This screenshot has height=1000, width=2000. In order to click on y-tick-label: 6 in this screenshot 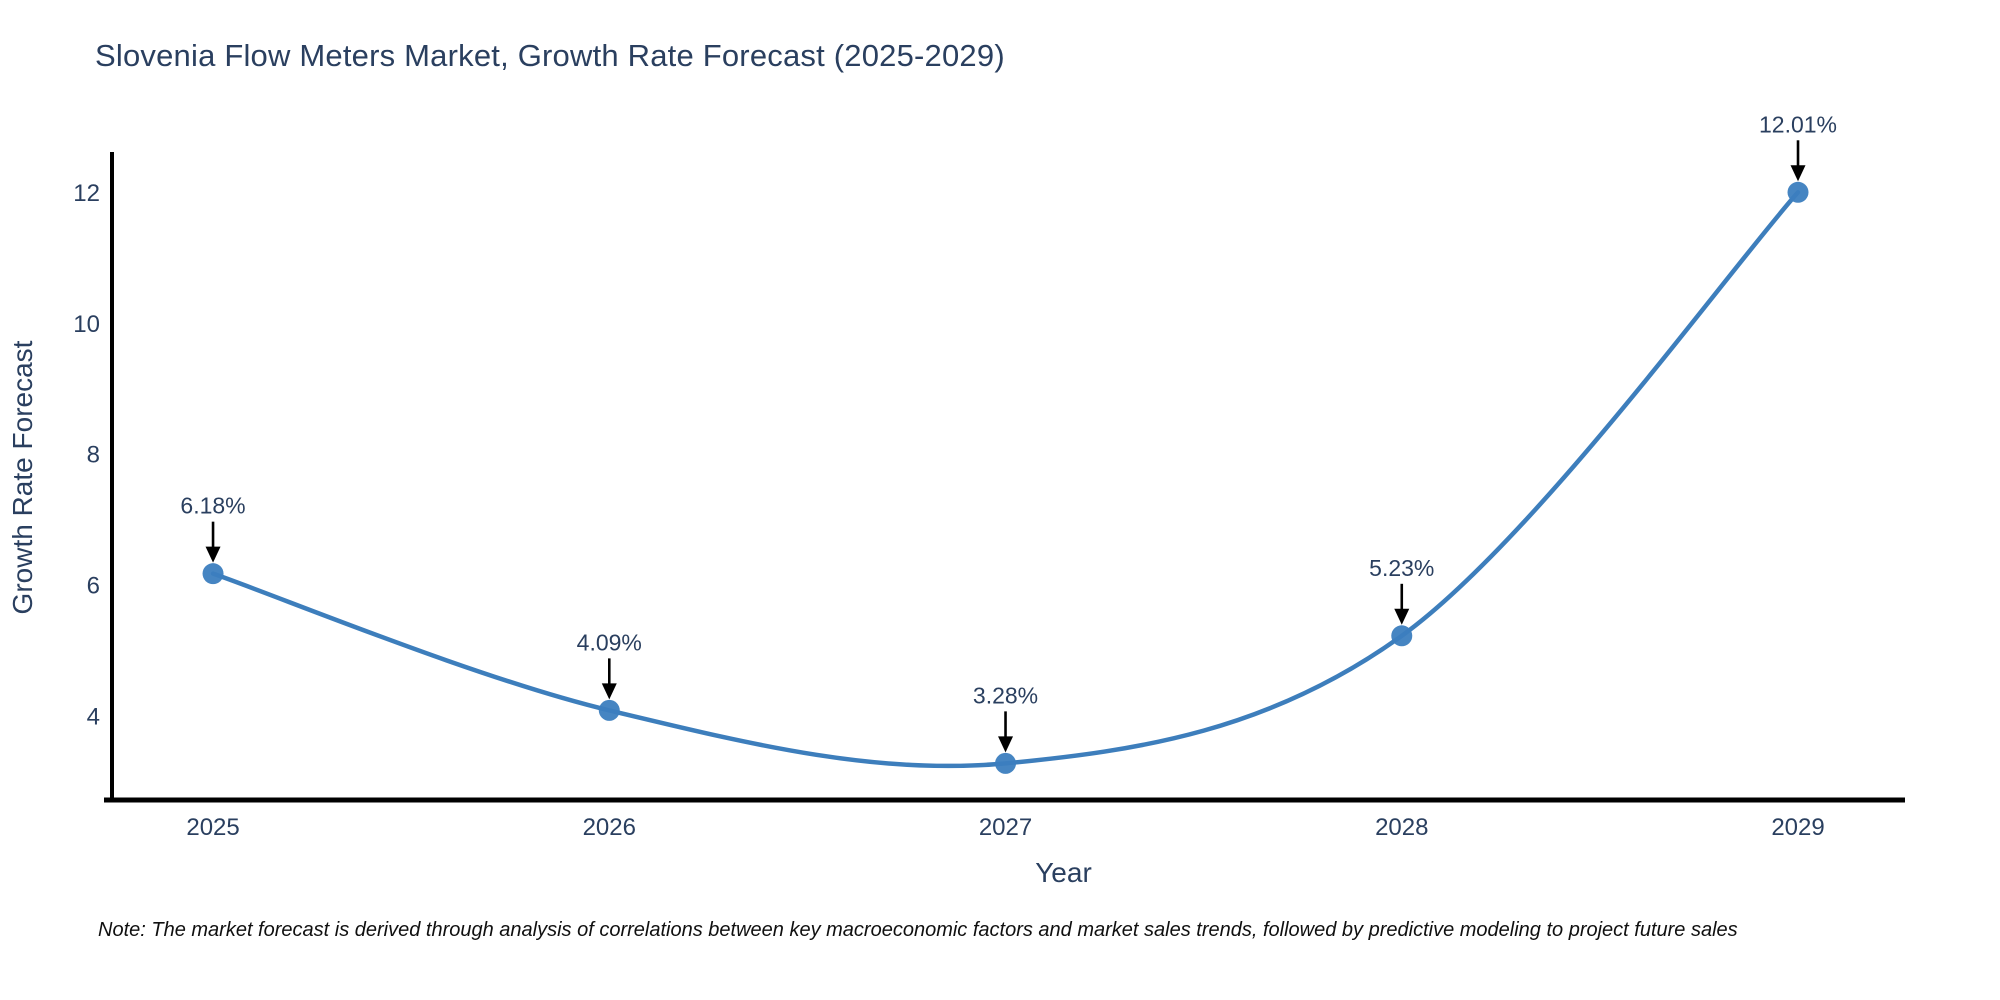, I will do `click(93, 585)`.